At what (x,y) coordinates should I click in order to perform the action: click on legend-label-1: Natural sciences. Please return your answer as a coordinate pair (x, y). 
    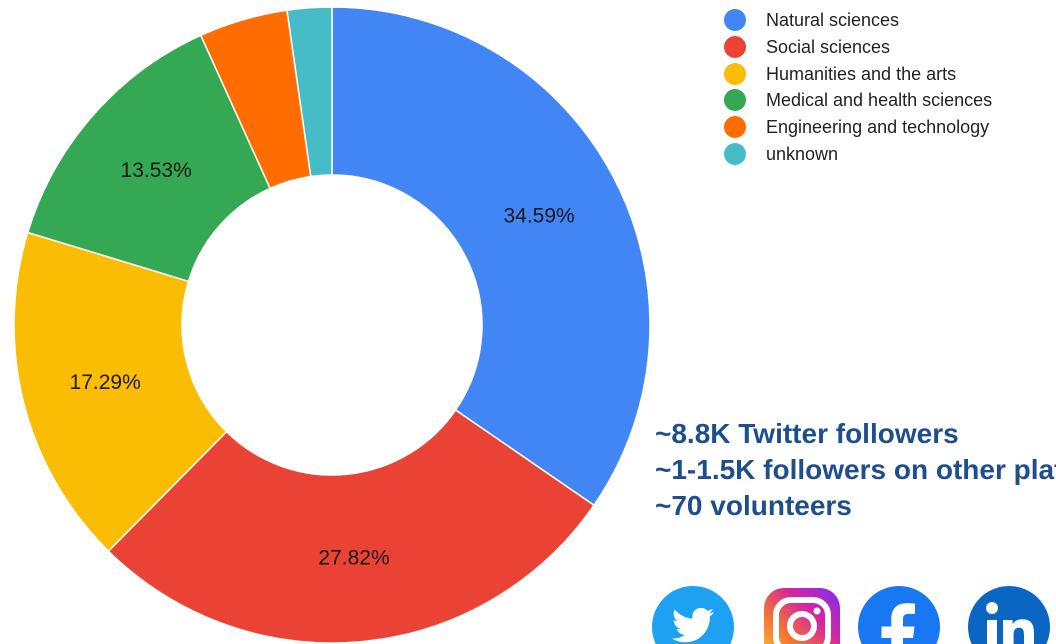
    Looking at the image, I should click on (833, 20).